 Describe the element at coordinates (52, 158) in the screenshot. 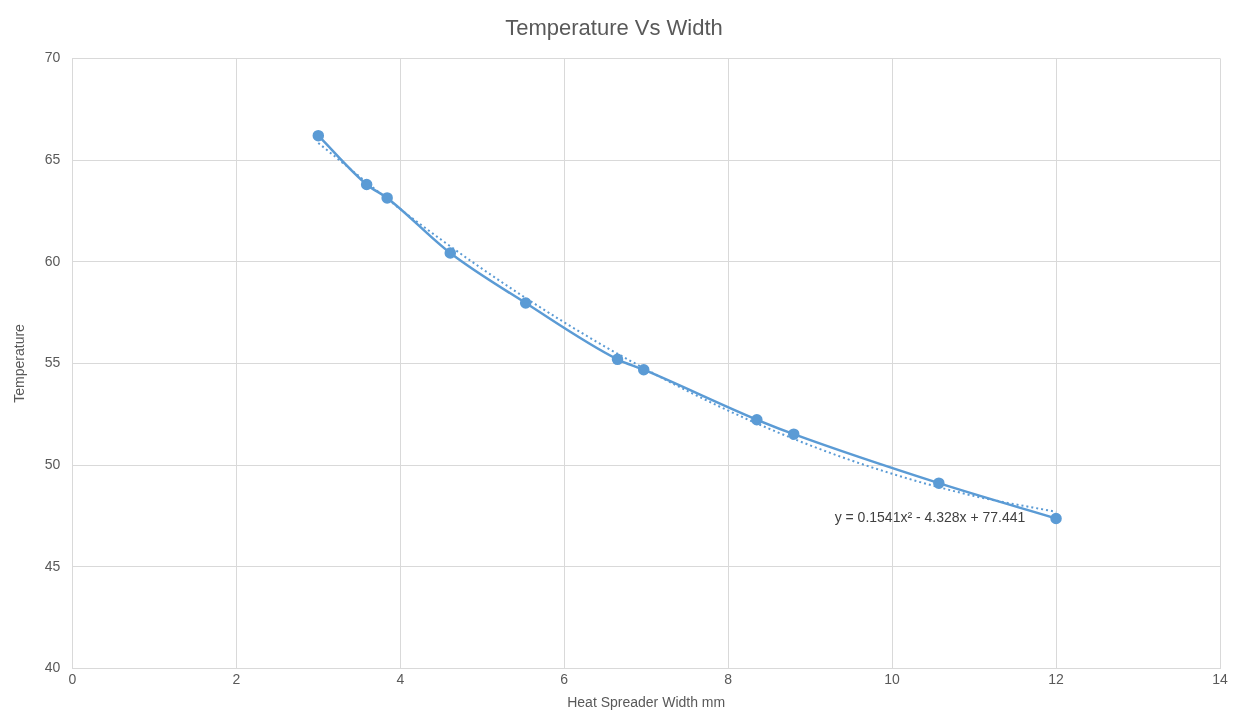

I see `y-tick-label: 65` at that location.